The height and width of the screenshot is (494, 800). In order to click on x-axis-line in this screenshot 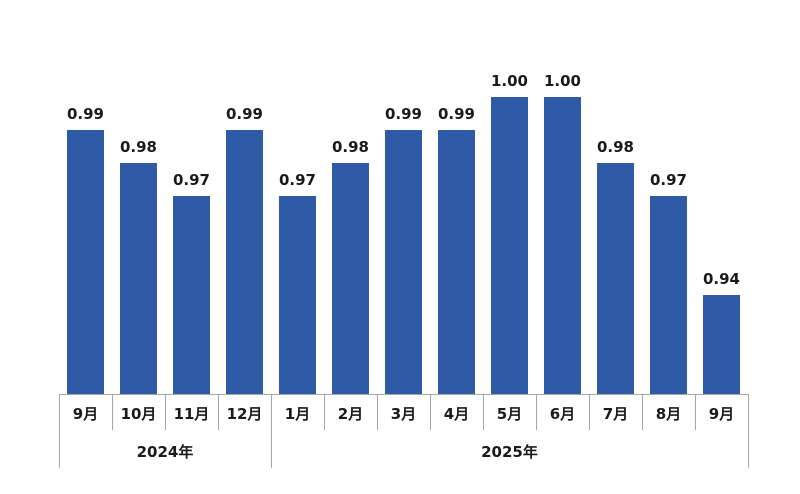, I will do `click(403, 394)`.